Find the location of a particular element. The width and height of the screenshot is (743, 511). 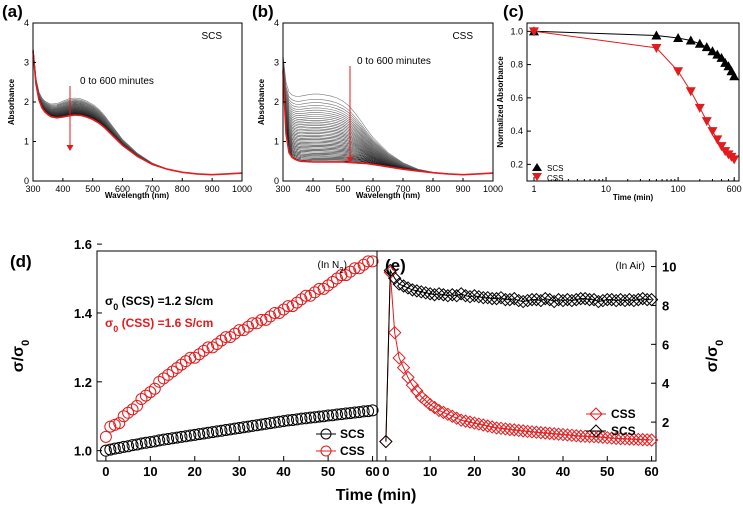

panel-c-ylabel: Normalized Absorbance is located at coordinates (500, 102).